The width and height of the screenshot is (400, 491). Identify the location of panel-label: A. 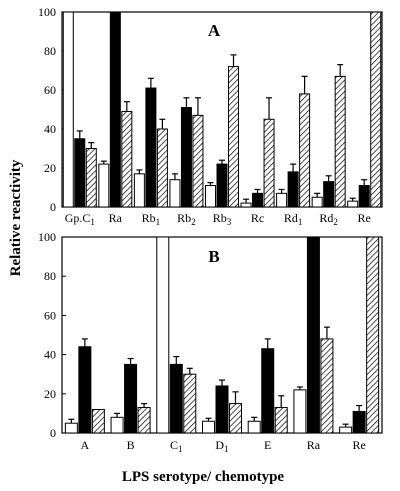
(214, 30).